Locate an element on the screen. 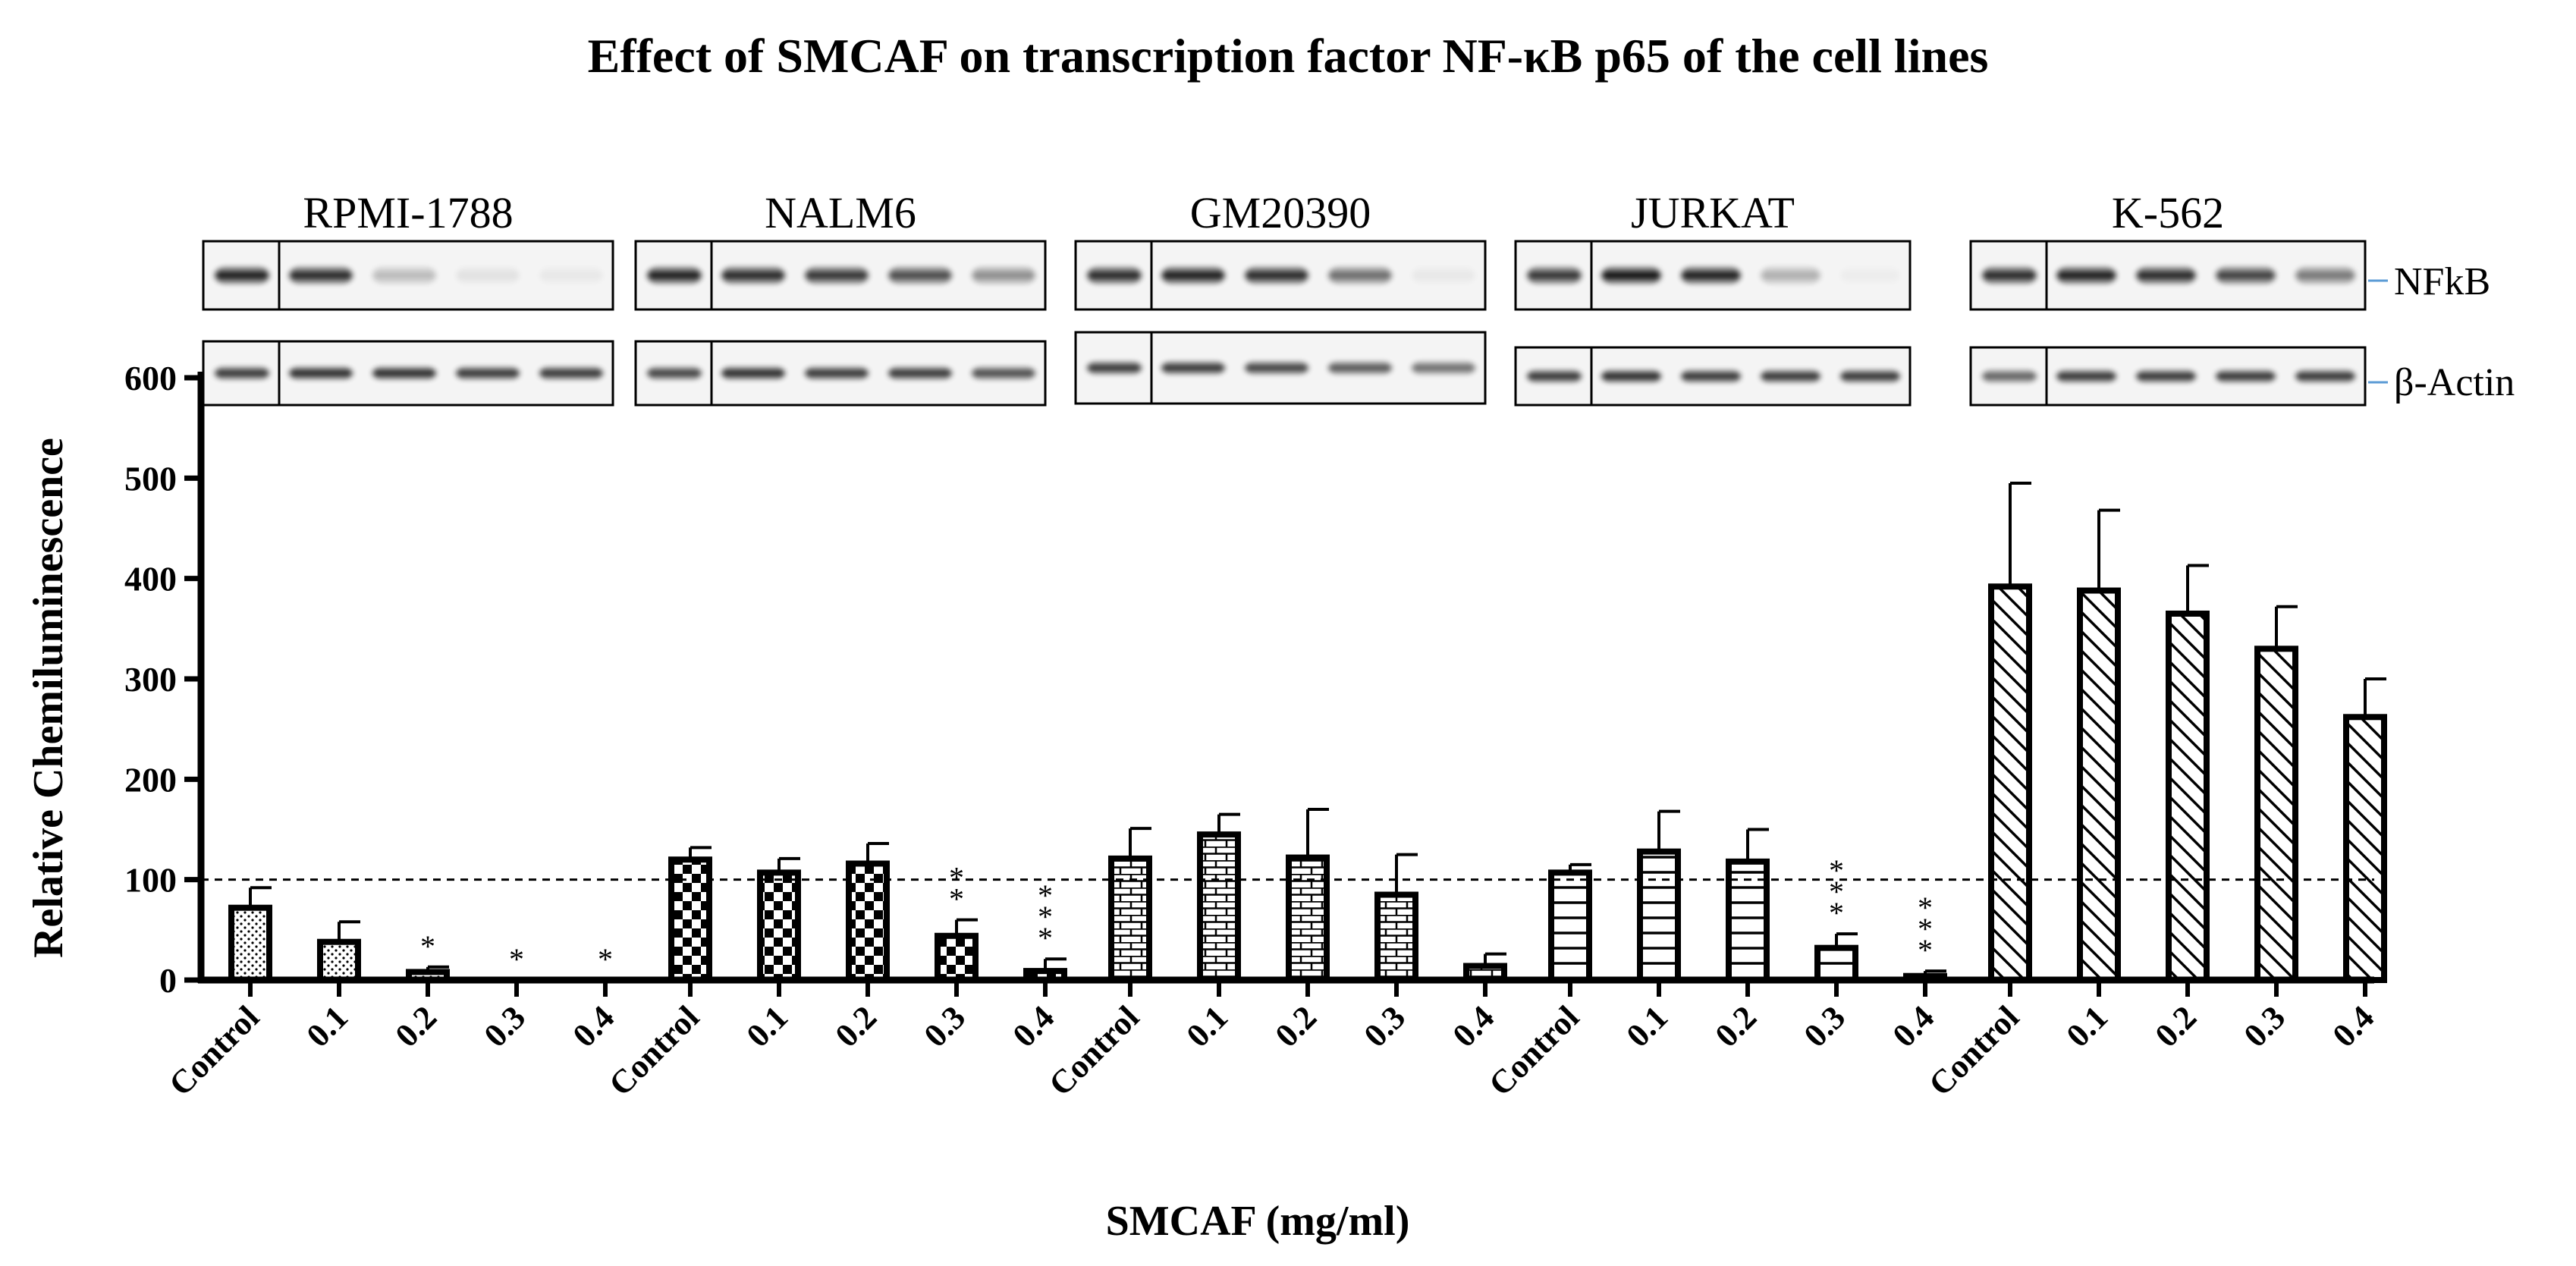  series-rpmi-1788: * * * is located at coordinates (420, 935).